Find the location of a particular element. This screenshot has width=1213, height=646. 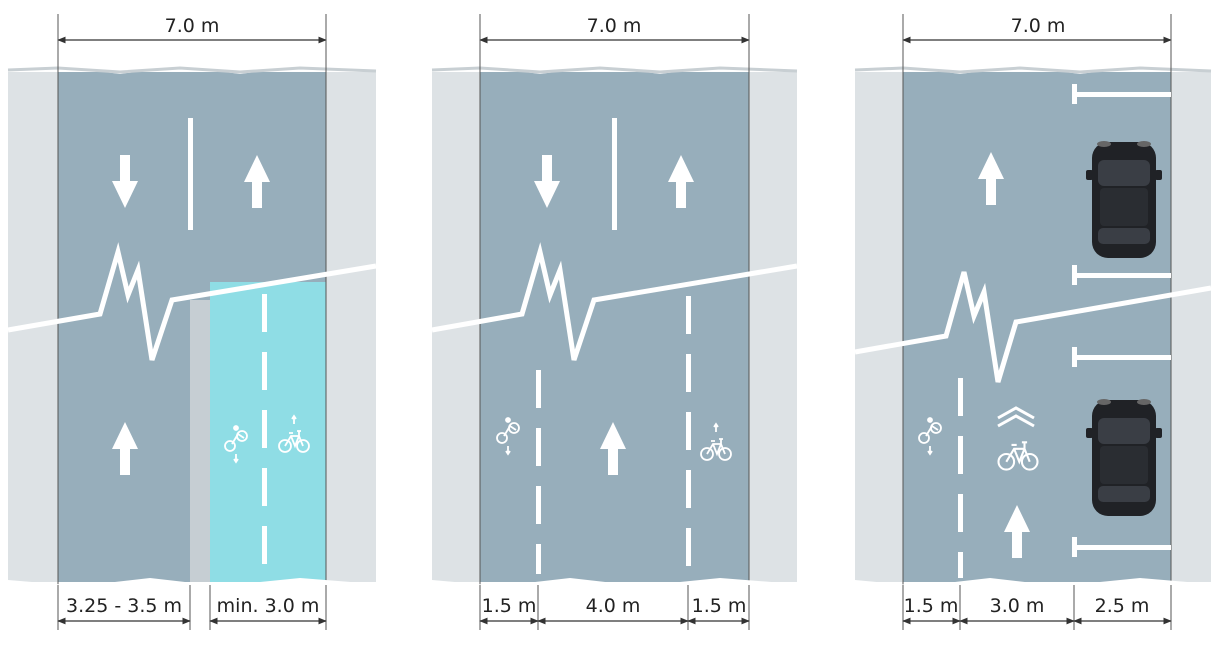

separator-strip is located at coordinates (200, 441).